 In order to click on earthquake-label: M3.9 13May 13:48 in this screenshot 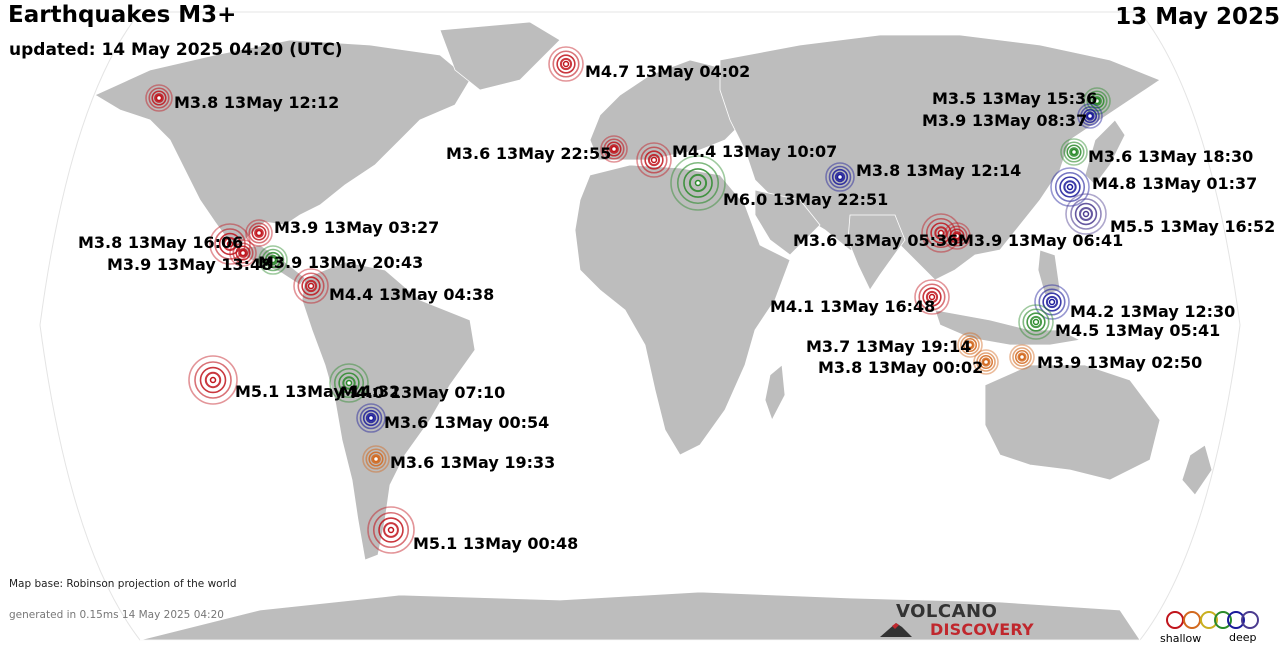, I will do `click(189, 264)`.